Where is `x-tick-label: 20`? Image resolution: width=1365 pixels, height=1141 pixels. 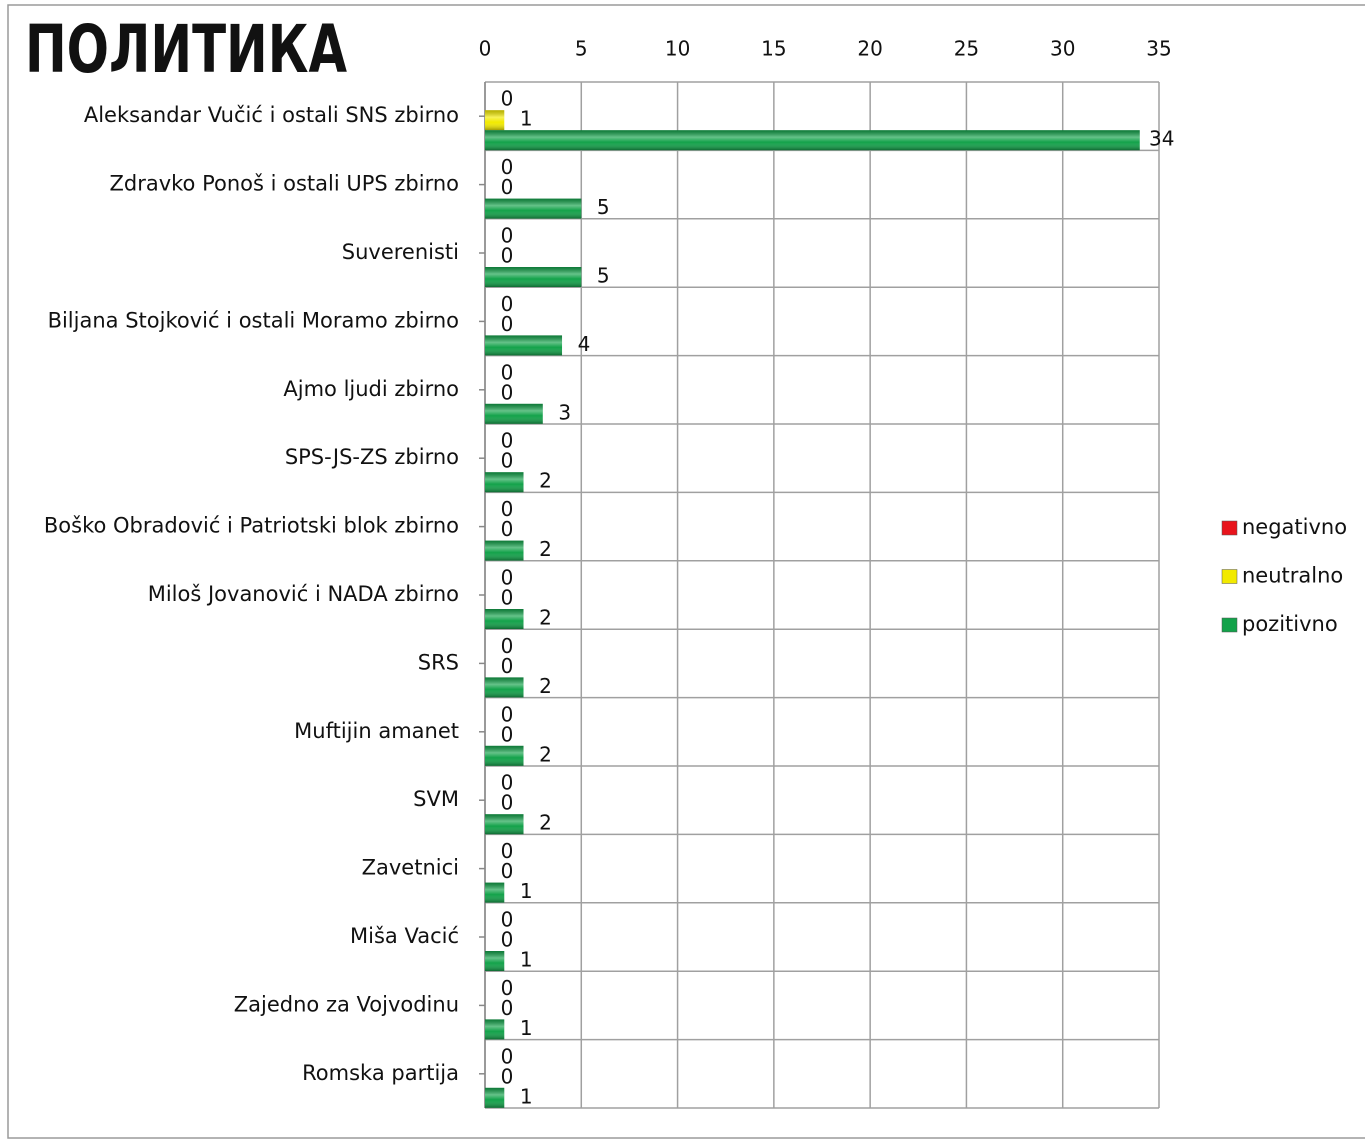
x-tick-label: 20 is located at coordinates (869, 49).